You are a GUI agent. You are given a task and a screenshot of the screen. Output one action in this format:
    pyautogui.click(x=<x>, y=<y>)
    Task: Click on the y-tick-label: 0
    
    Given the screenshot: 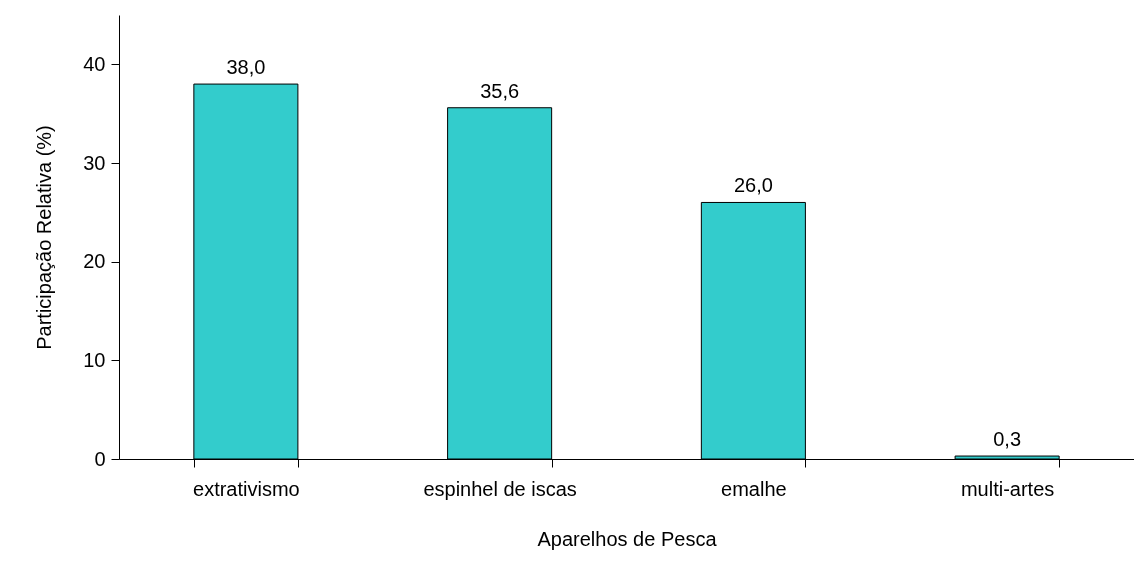 What is the action you would take?
    pyautogui.click(x=100, y=458)
    